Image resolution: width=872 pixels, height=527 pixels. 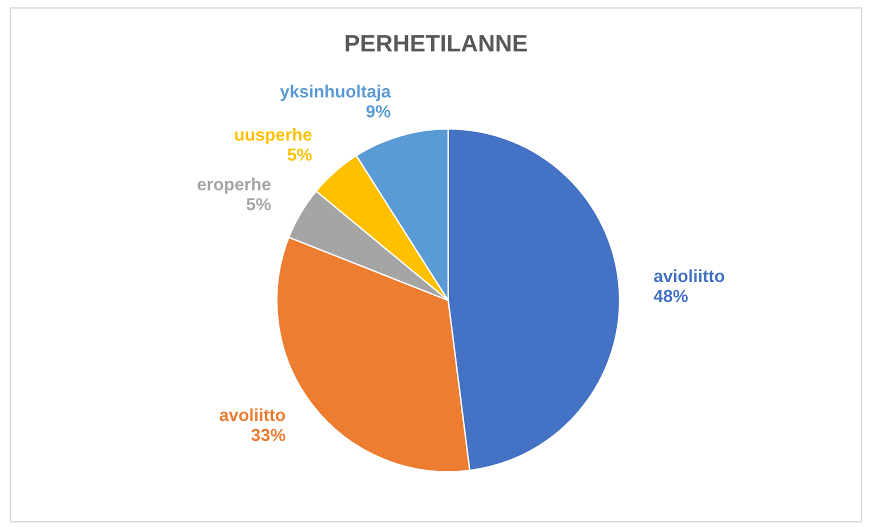 What do you see at coordinates (378, 111) in the screenshot?
I see `data-label: 9%` at bounding box center [378, 111].